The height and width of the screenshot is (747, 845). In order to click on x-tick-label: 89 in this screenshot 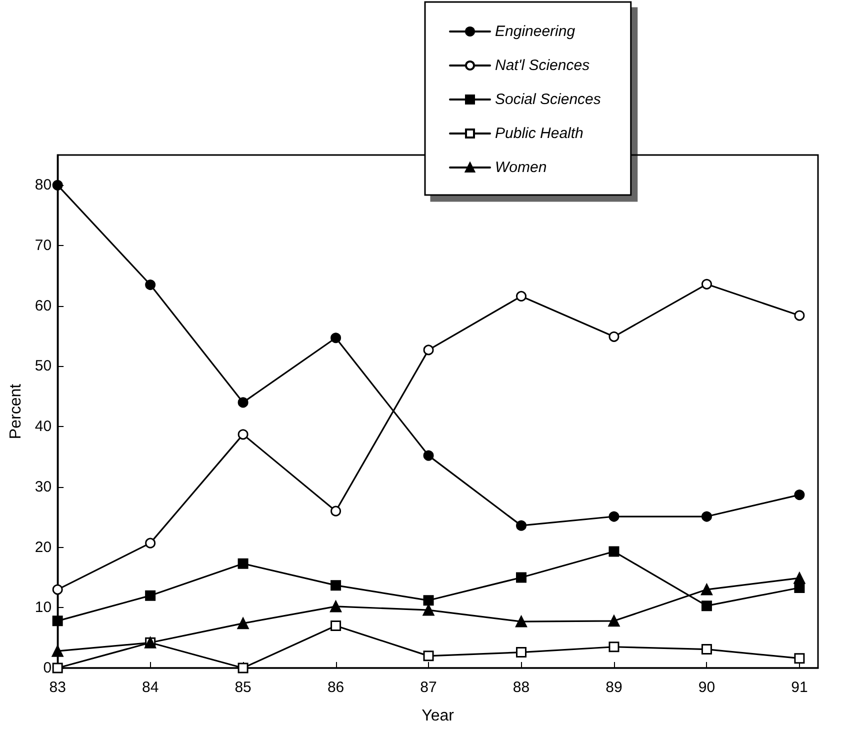, I will do `click(614, 687)`.